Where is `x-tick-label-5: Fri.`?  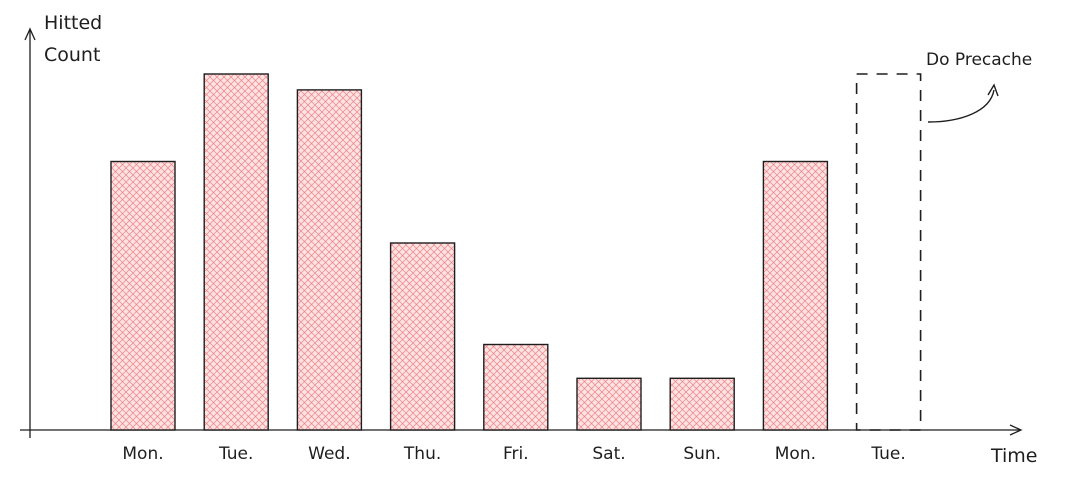
x-tick-label-5: Fri. is located at coordinates (516, 454).